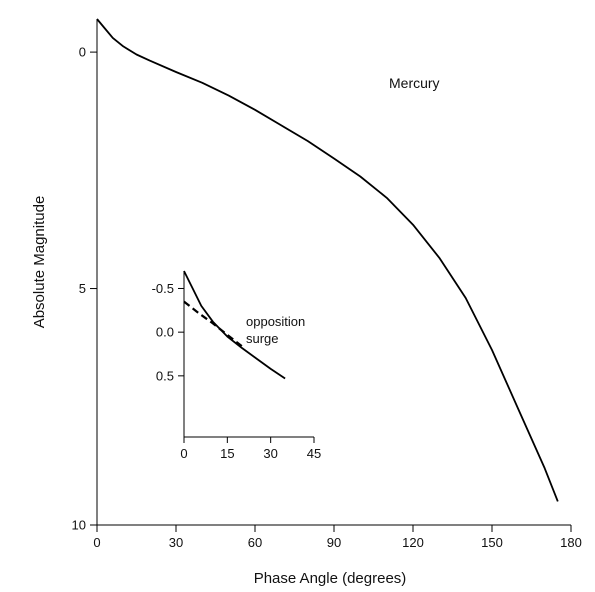  I want to click on inset-x-tick-label: 0, so click(183, 453).